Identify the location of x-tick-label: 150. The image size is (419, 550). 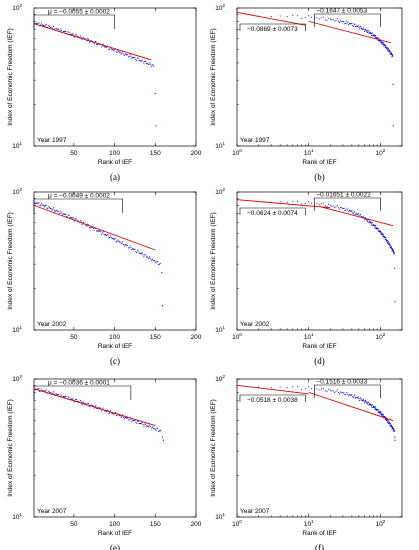
(155, 524).